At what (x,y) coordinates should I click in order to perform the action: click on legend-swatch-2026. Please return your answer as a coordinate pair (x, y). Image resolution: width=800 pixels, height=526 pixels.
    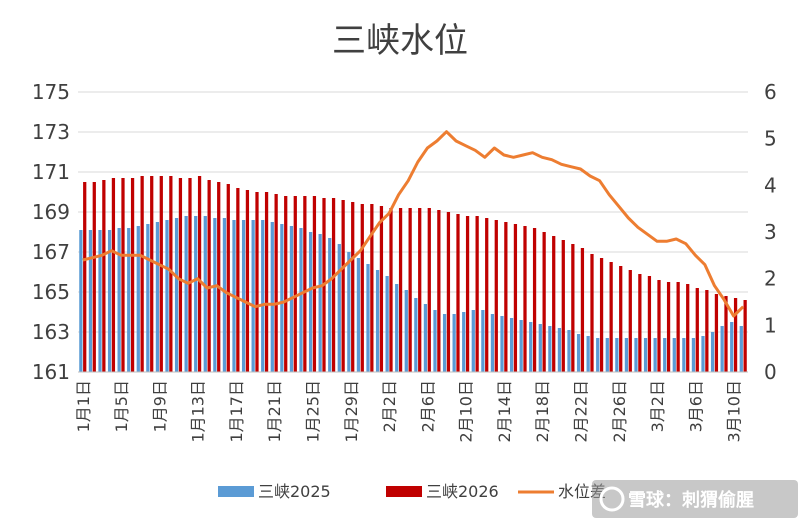
    Looking at the image, I should click on (404, 491).